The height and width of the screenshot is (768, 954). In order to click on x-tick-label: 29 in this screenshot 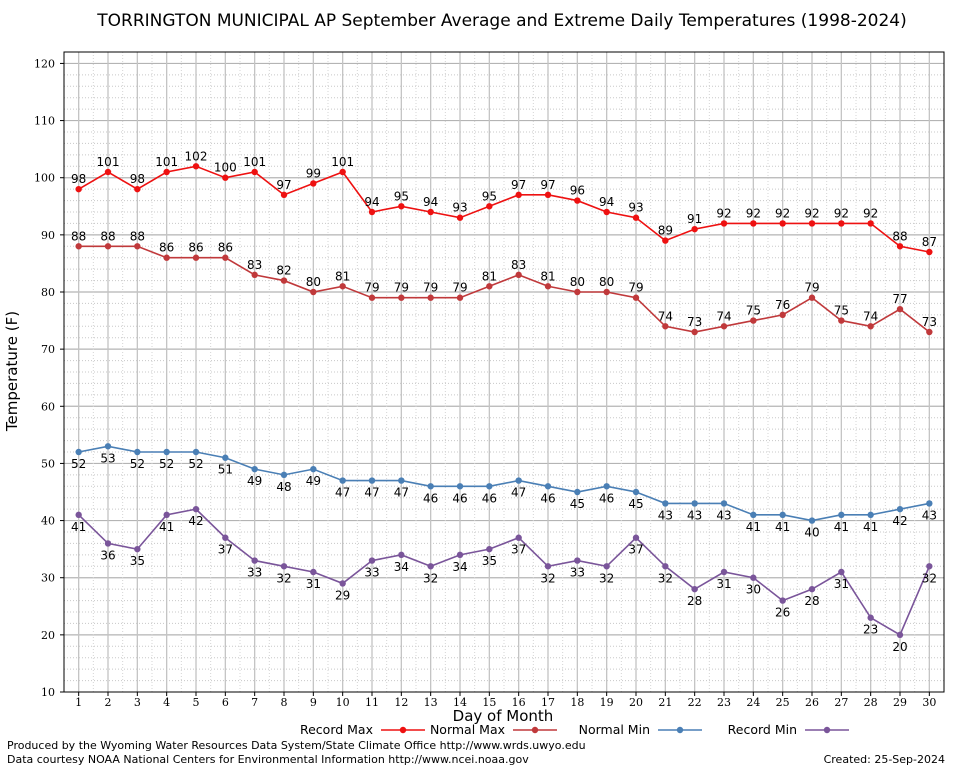, I will do `click(900, 702)`.